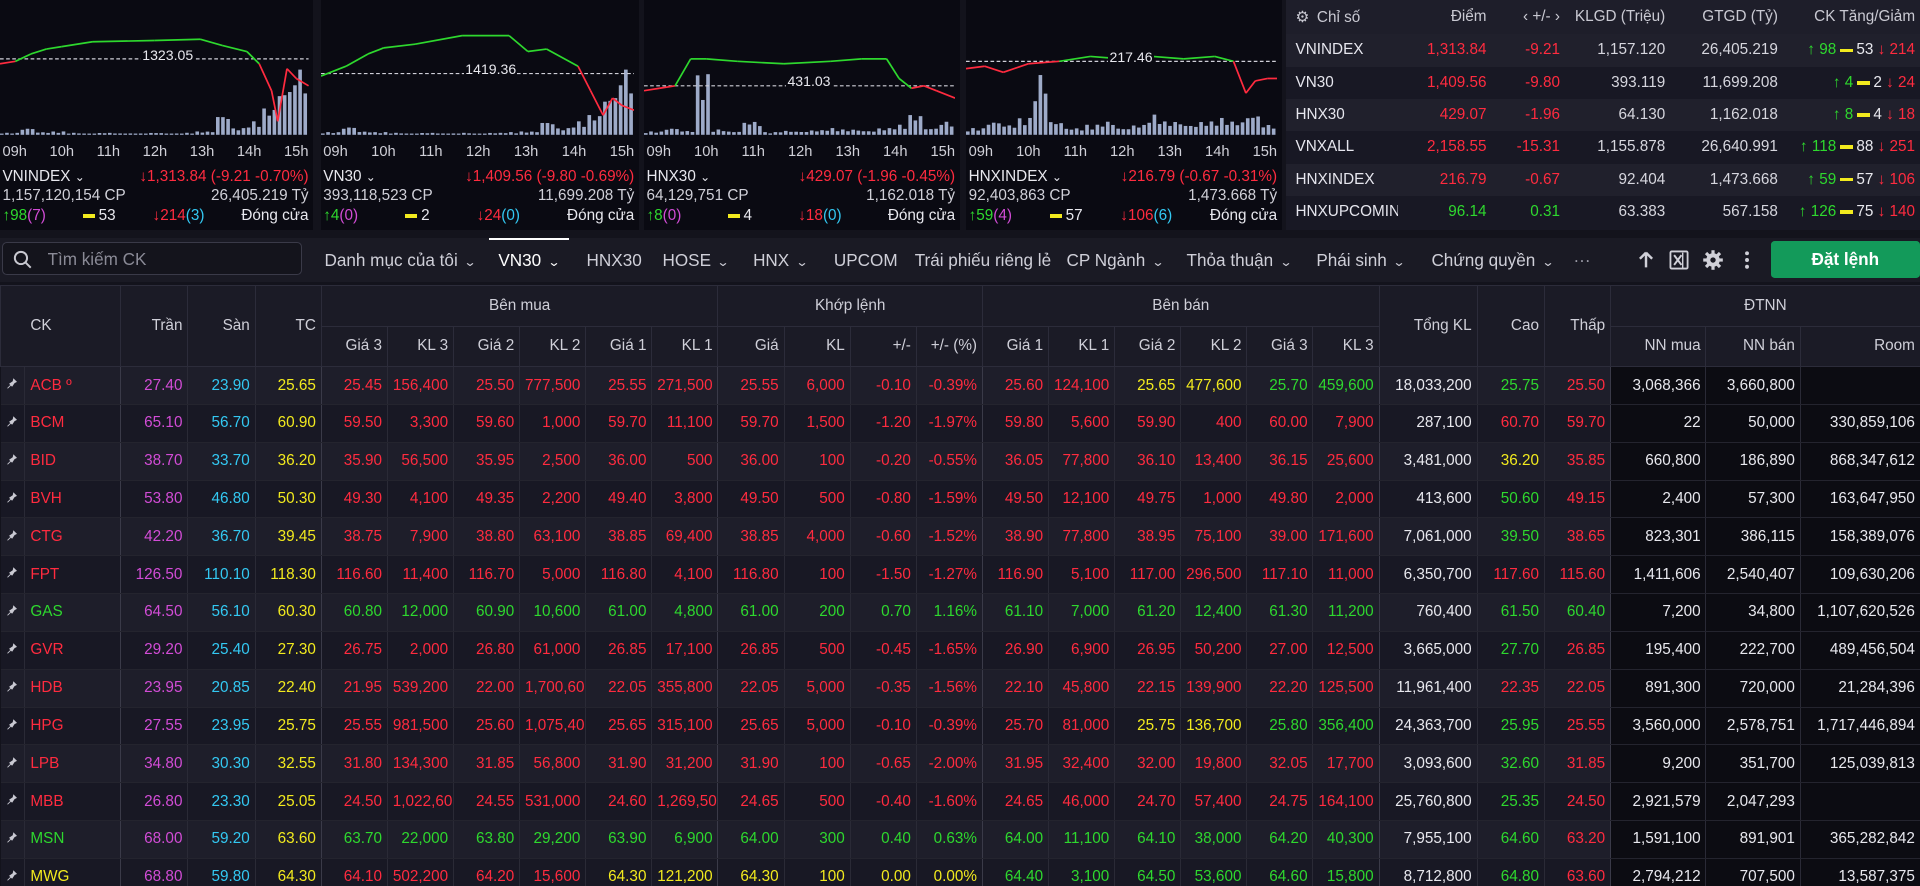 This screenshot has height=886, width=1920. Describe the element at coordinates (1280, 650) in the screenshot. I see `ask-price-3: 27.00` at that location.